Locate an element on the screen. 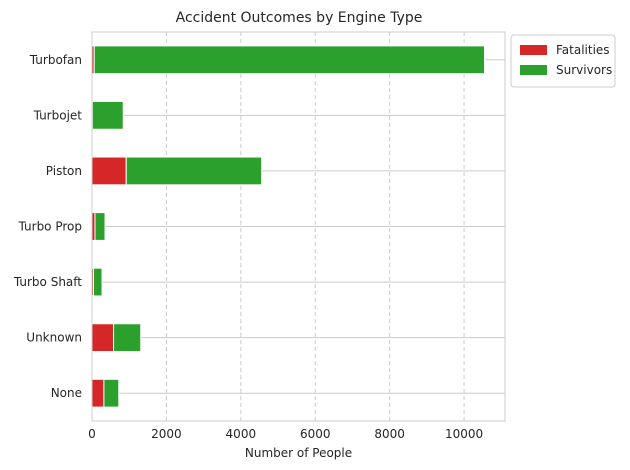  legend-label: Survivors is located at coordinates (584, 70).